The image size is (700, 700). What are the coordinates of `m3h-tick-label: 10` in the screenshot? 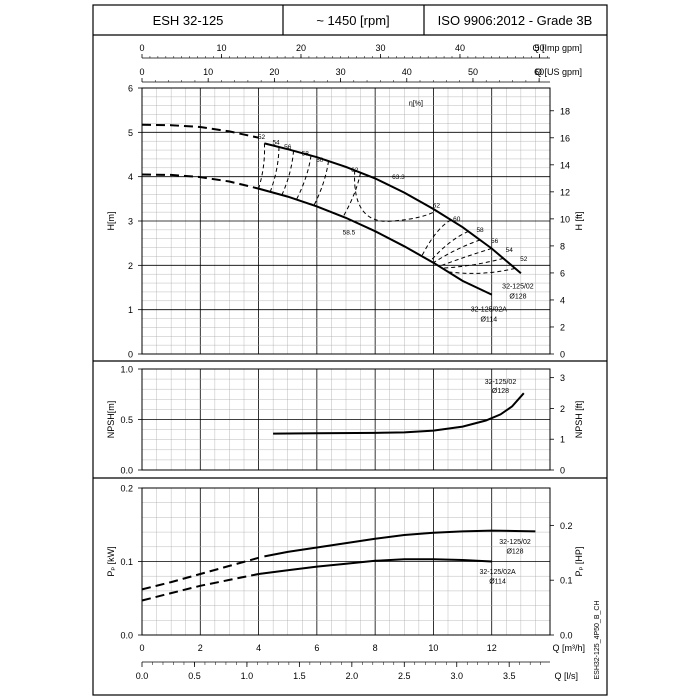 It's located at (433, 648).